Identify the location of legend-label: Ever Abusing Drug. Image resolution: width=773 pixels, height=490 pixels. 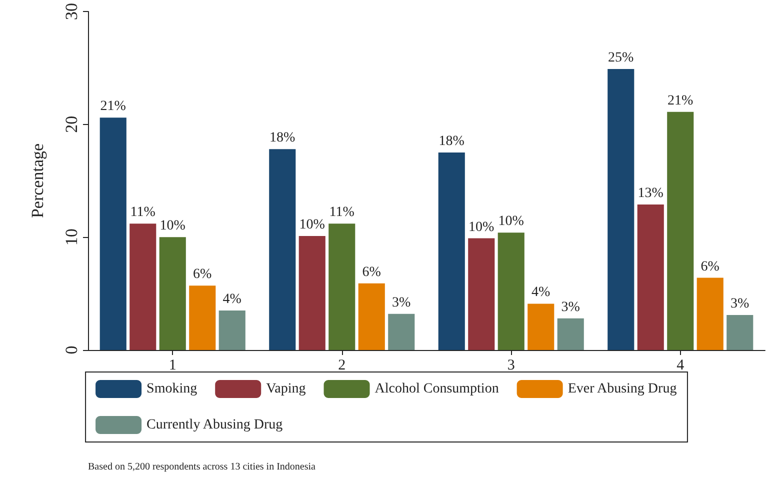
(622, 389).